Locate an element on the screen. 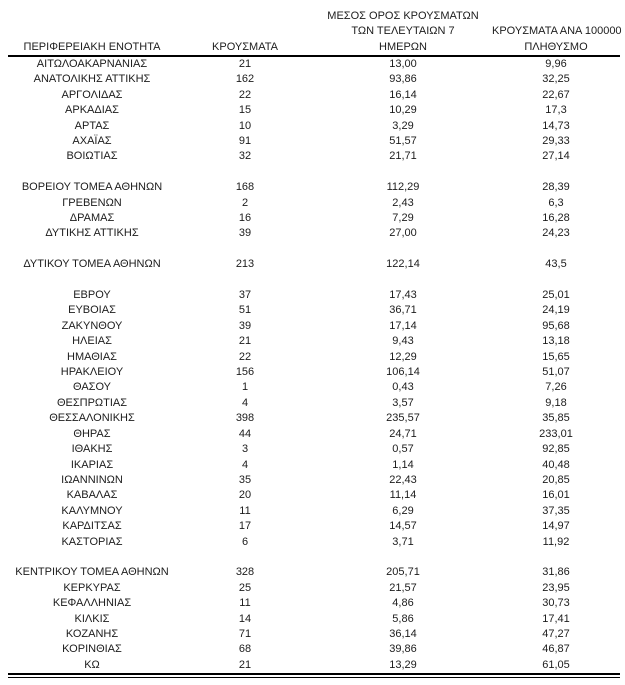  region-cell: ΘΑΣΟΥ is located at coordinates (92, 387).